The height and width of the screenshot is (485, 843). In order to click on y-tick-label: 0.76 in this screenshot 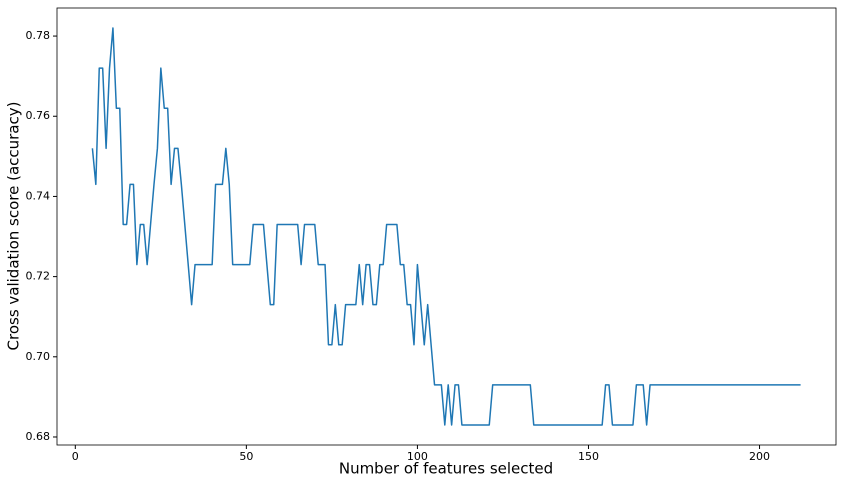, I will do `click(38, 115)`.